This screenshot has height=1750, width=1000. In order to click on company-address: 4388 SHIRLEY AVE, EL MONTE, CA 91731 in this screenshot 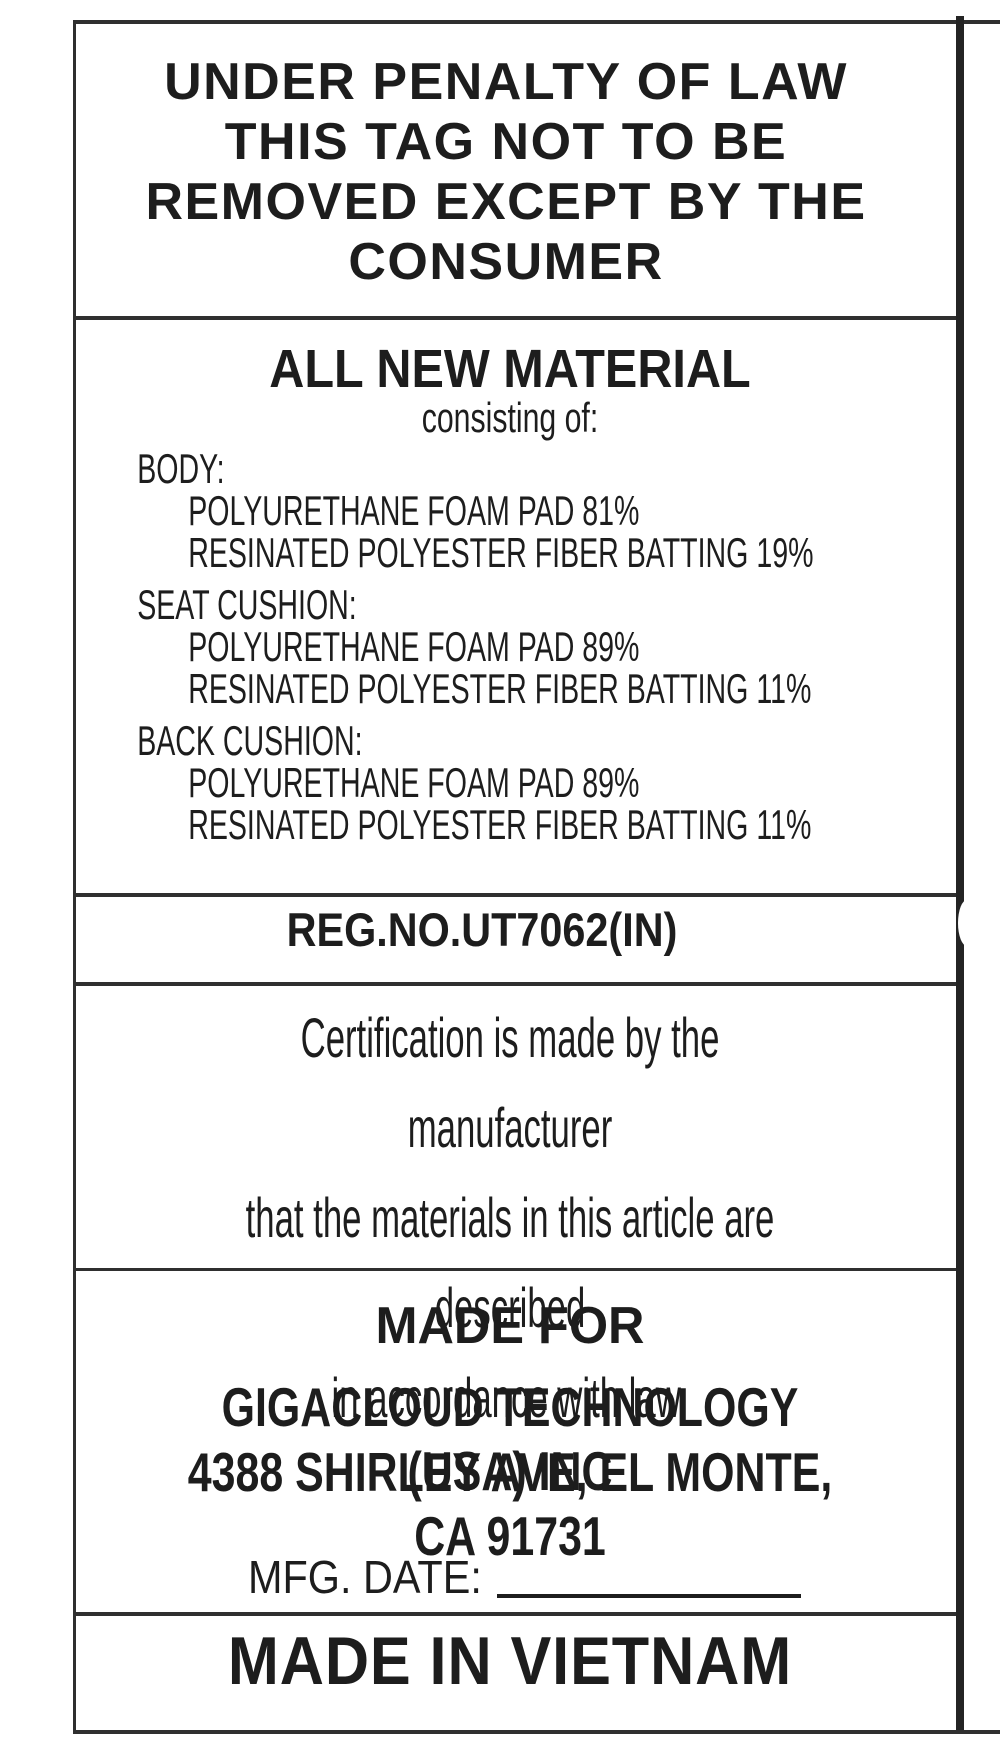, I will do `click(510, 1504)`.